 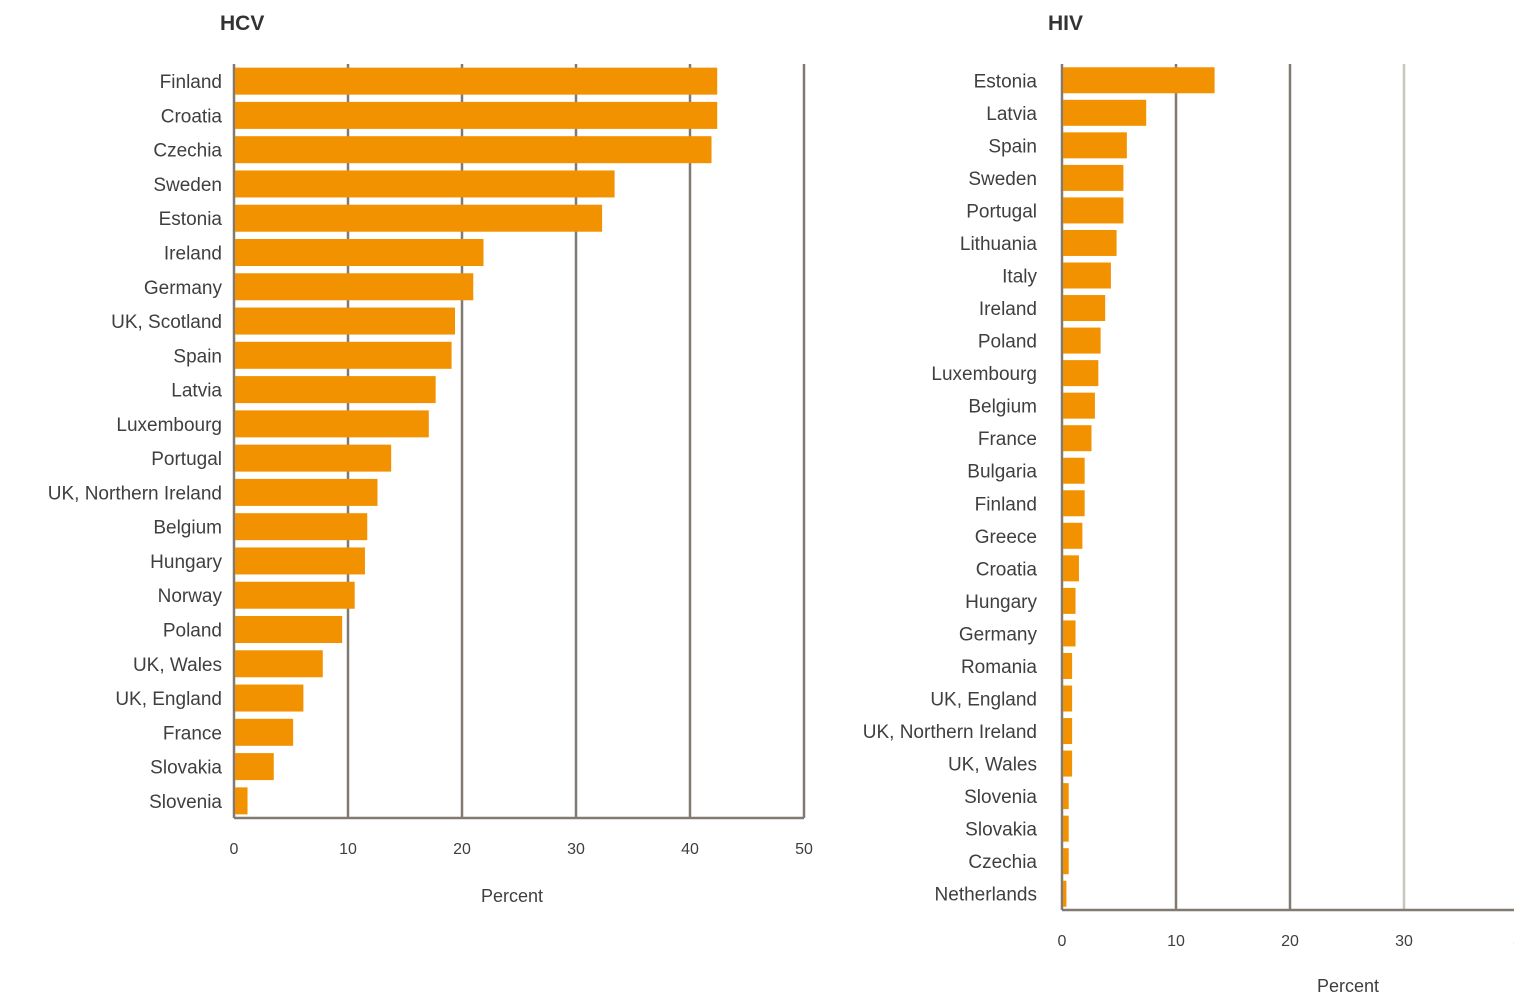 I want to click on hcv-bar-uk-wales, so click(x=279, y=664).